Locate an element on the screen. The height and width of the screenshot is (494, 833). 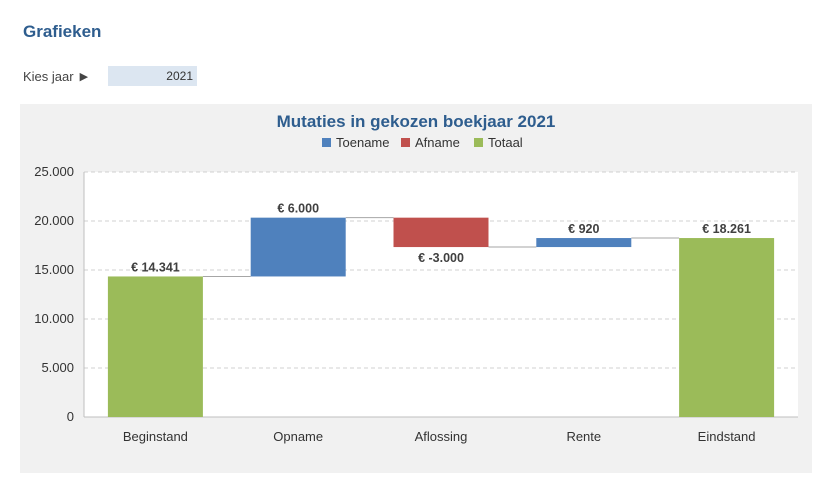
y-tick-label: 5.000 is located at coordinates (57, 367).